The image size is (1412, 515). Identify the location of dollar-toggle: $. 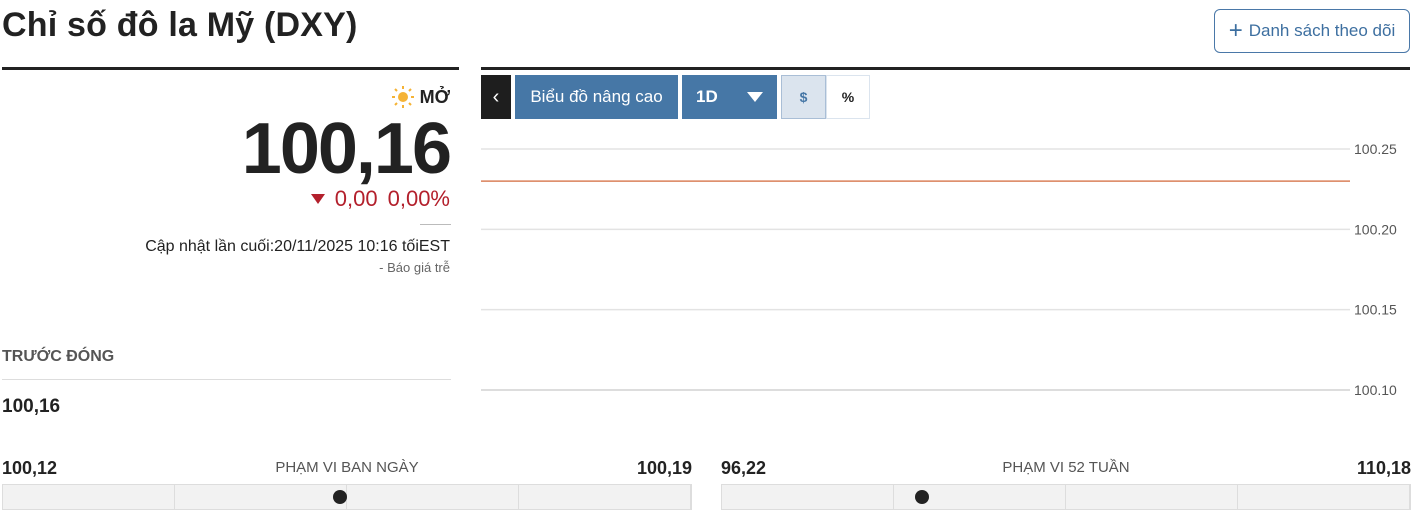
(803, 97).